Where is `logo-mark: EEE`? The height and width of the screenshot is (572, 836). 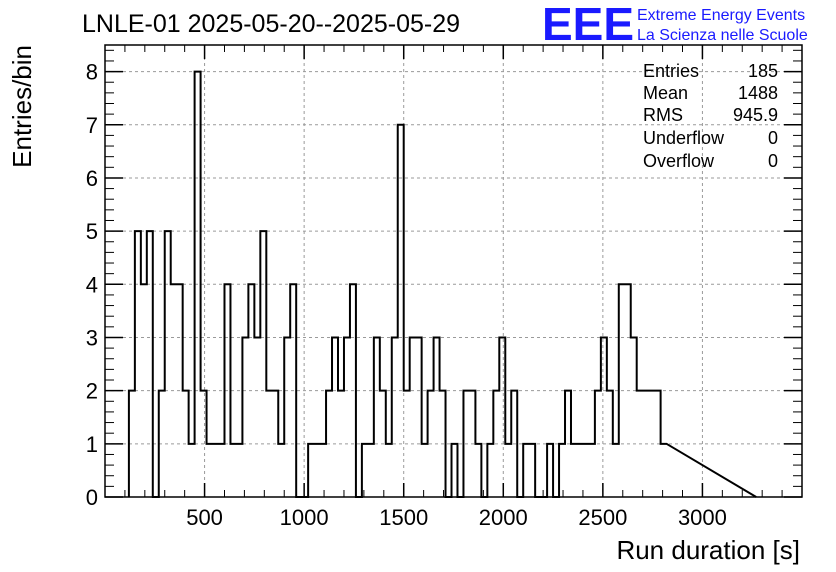 logo-mark: EEE is located at coordinates (588, 25).